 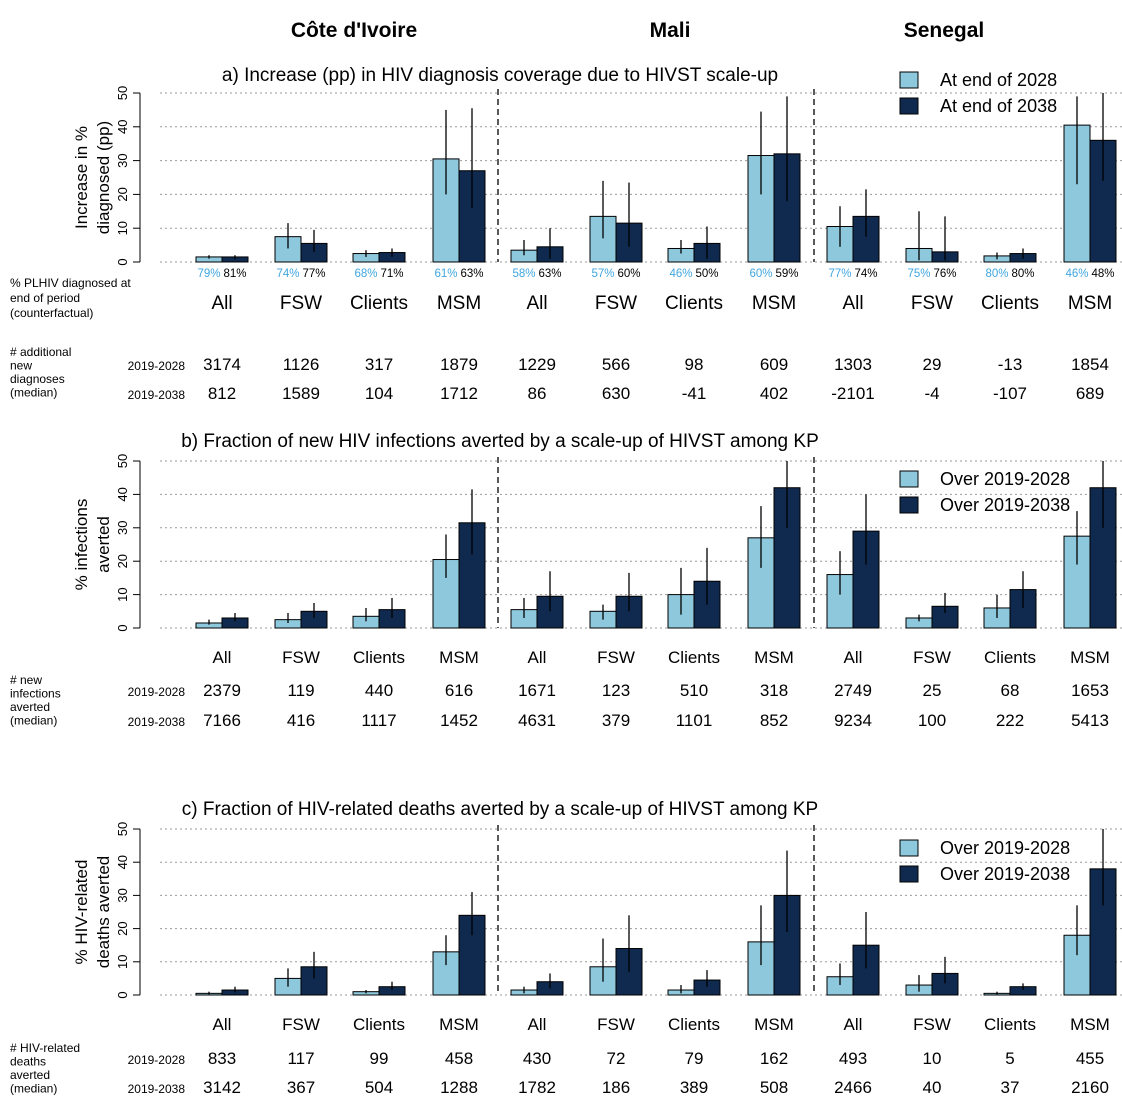 What do you see at coordinates (222, 393) in the screenshot?
I see `table-value: 812` at bounding box center [222, 393].